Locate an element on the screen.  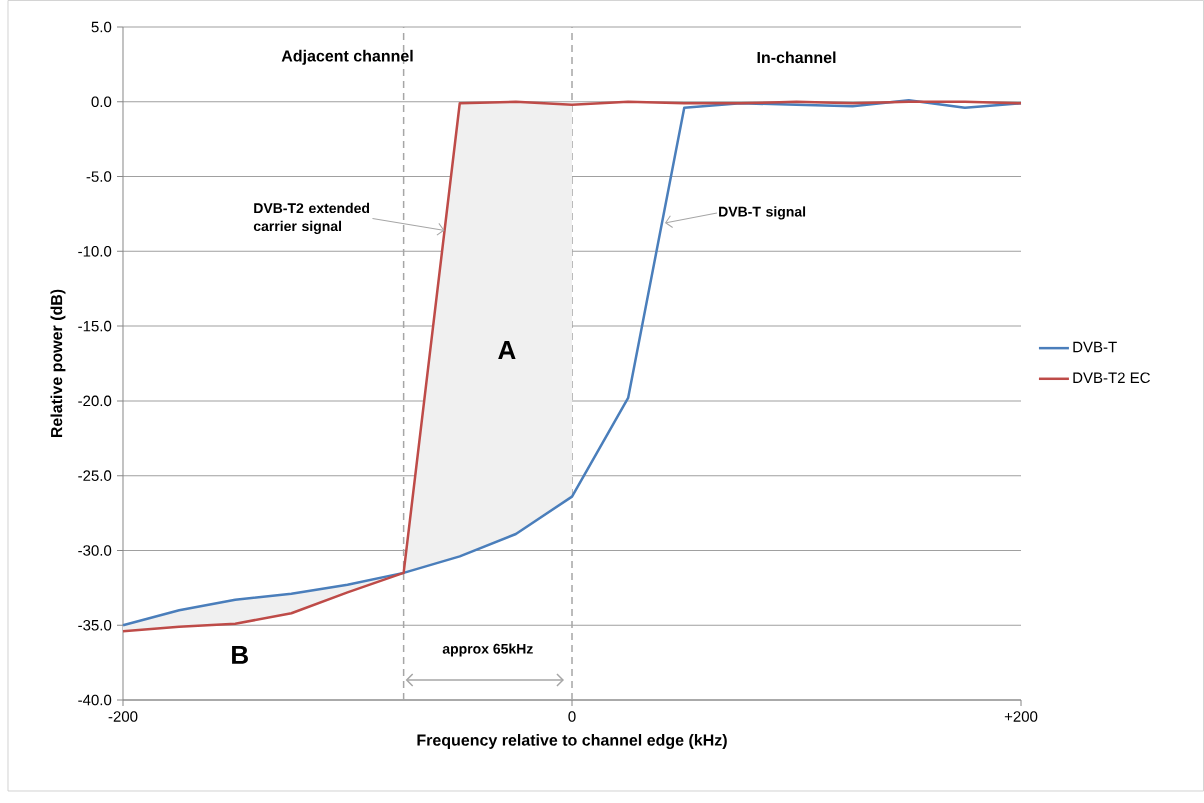
y-tick-label: -5.0 is located at coordinates (99, 176).